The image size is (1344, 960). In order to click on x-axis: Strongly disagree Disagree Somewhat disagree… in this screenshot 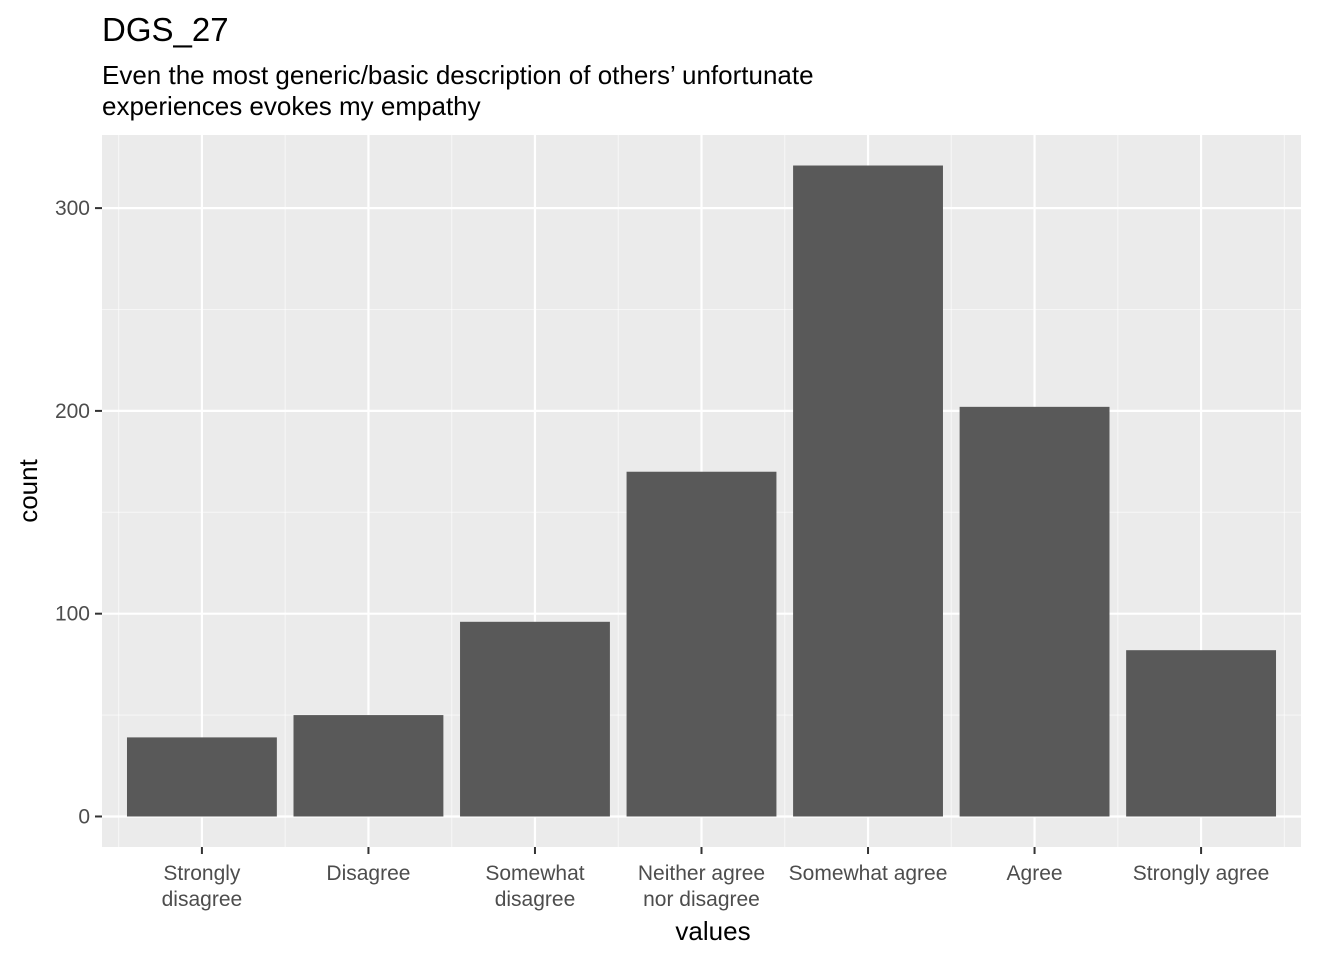, I will do `click(716, 879)`.